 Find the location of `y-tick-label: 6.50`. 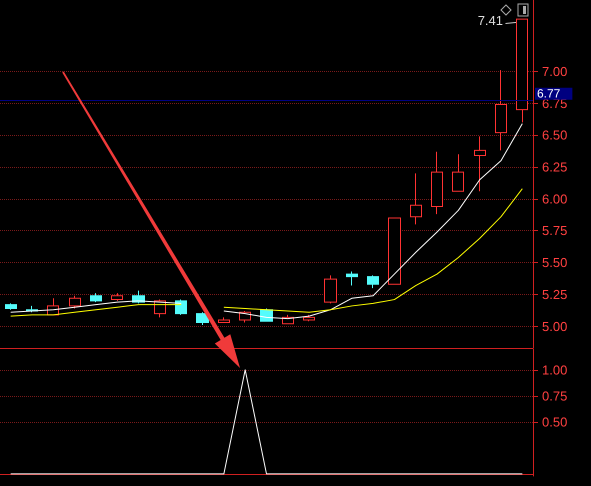

y-tick-label: 6.50 is located at coordinates (555, 135).